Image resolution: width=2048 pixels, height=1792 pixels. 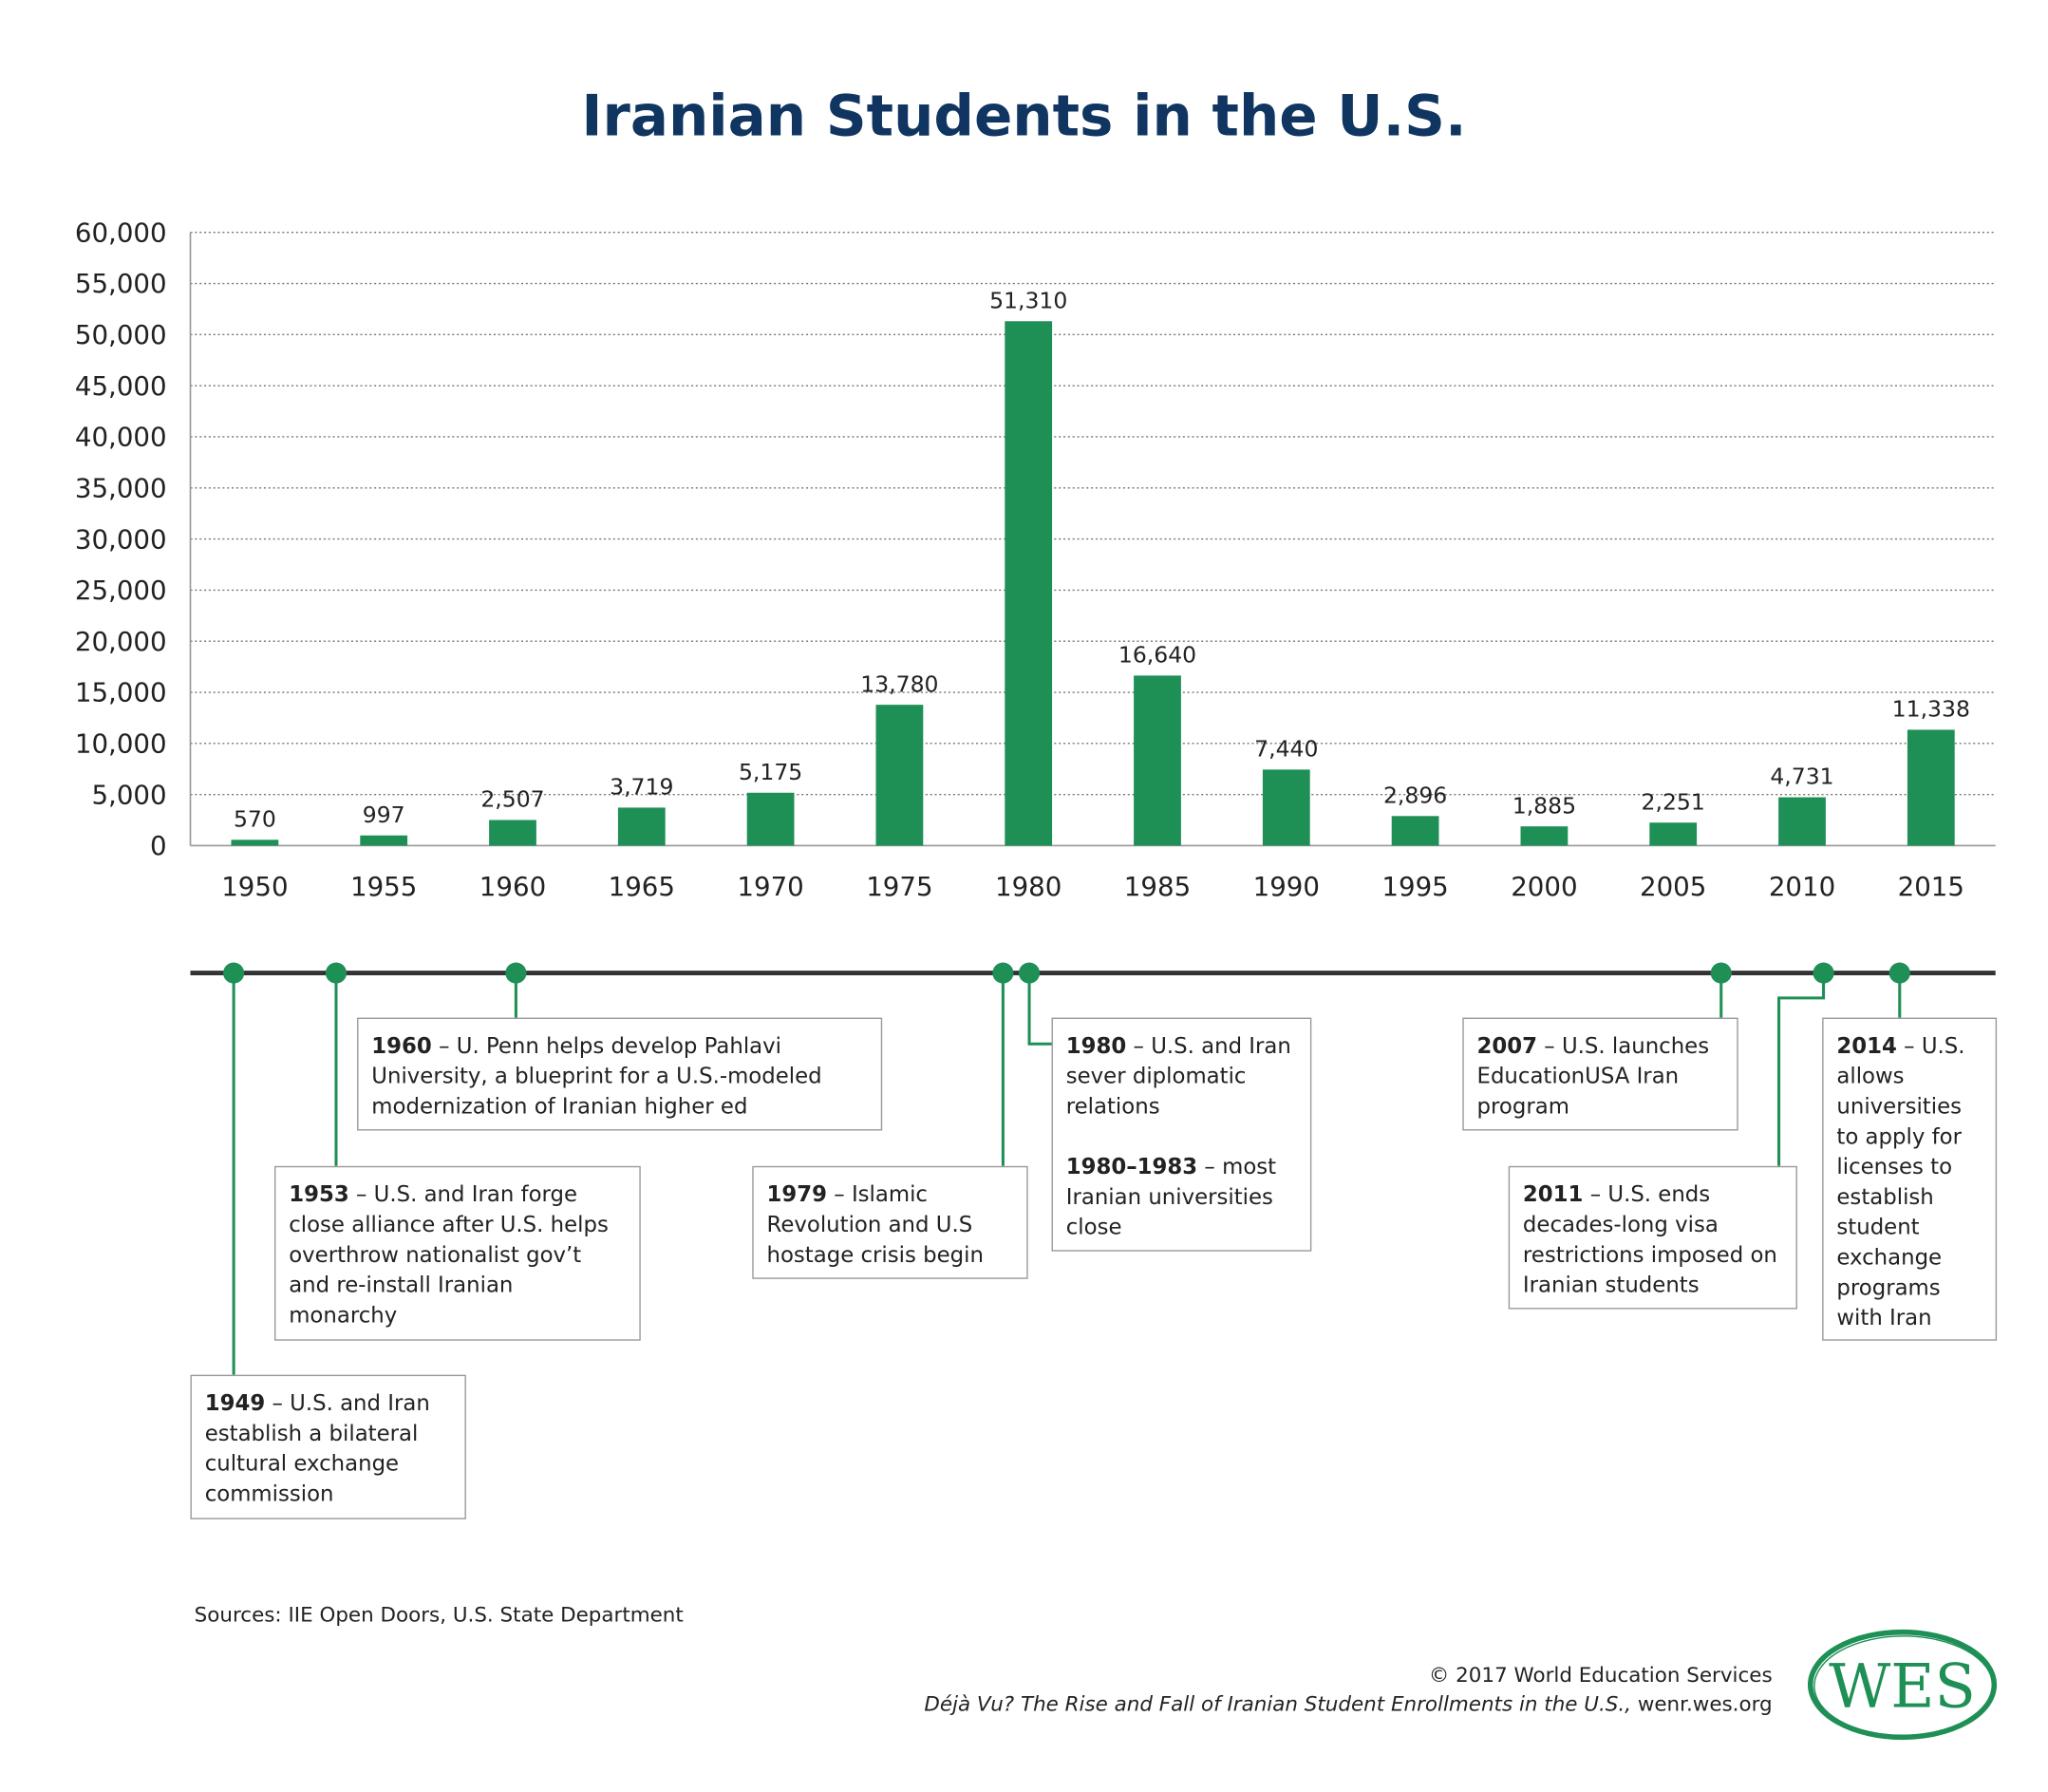 What do you see at coordinates (1131, 1166) in the screenshot?
I see `event-year: 1980–1983` at bounding box center [1131, 1166].